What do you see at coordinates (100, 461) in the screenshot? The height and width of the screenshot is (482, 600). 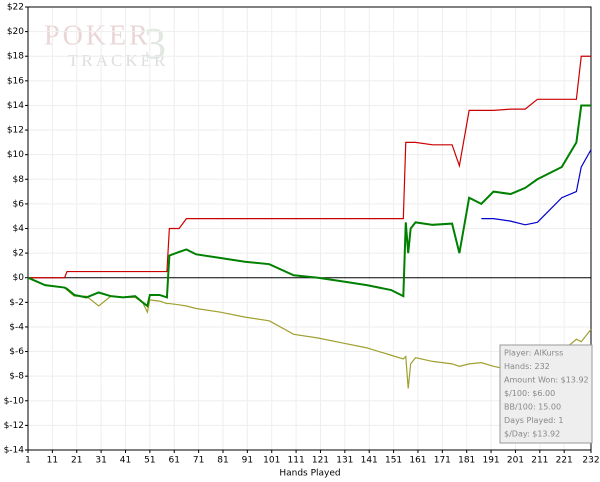 I see `x-tick-label: 31` at bounding box center [100, 461].